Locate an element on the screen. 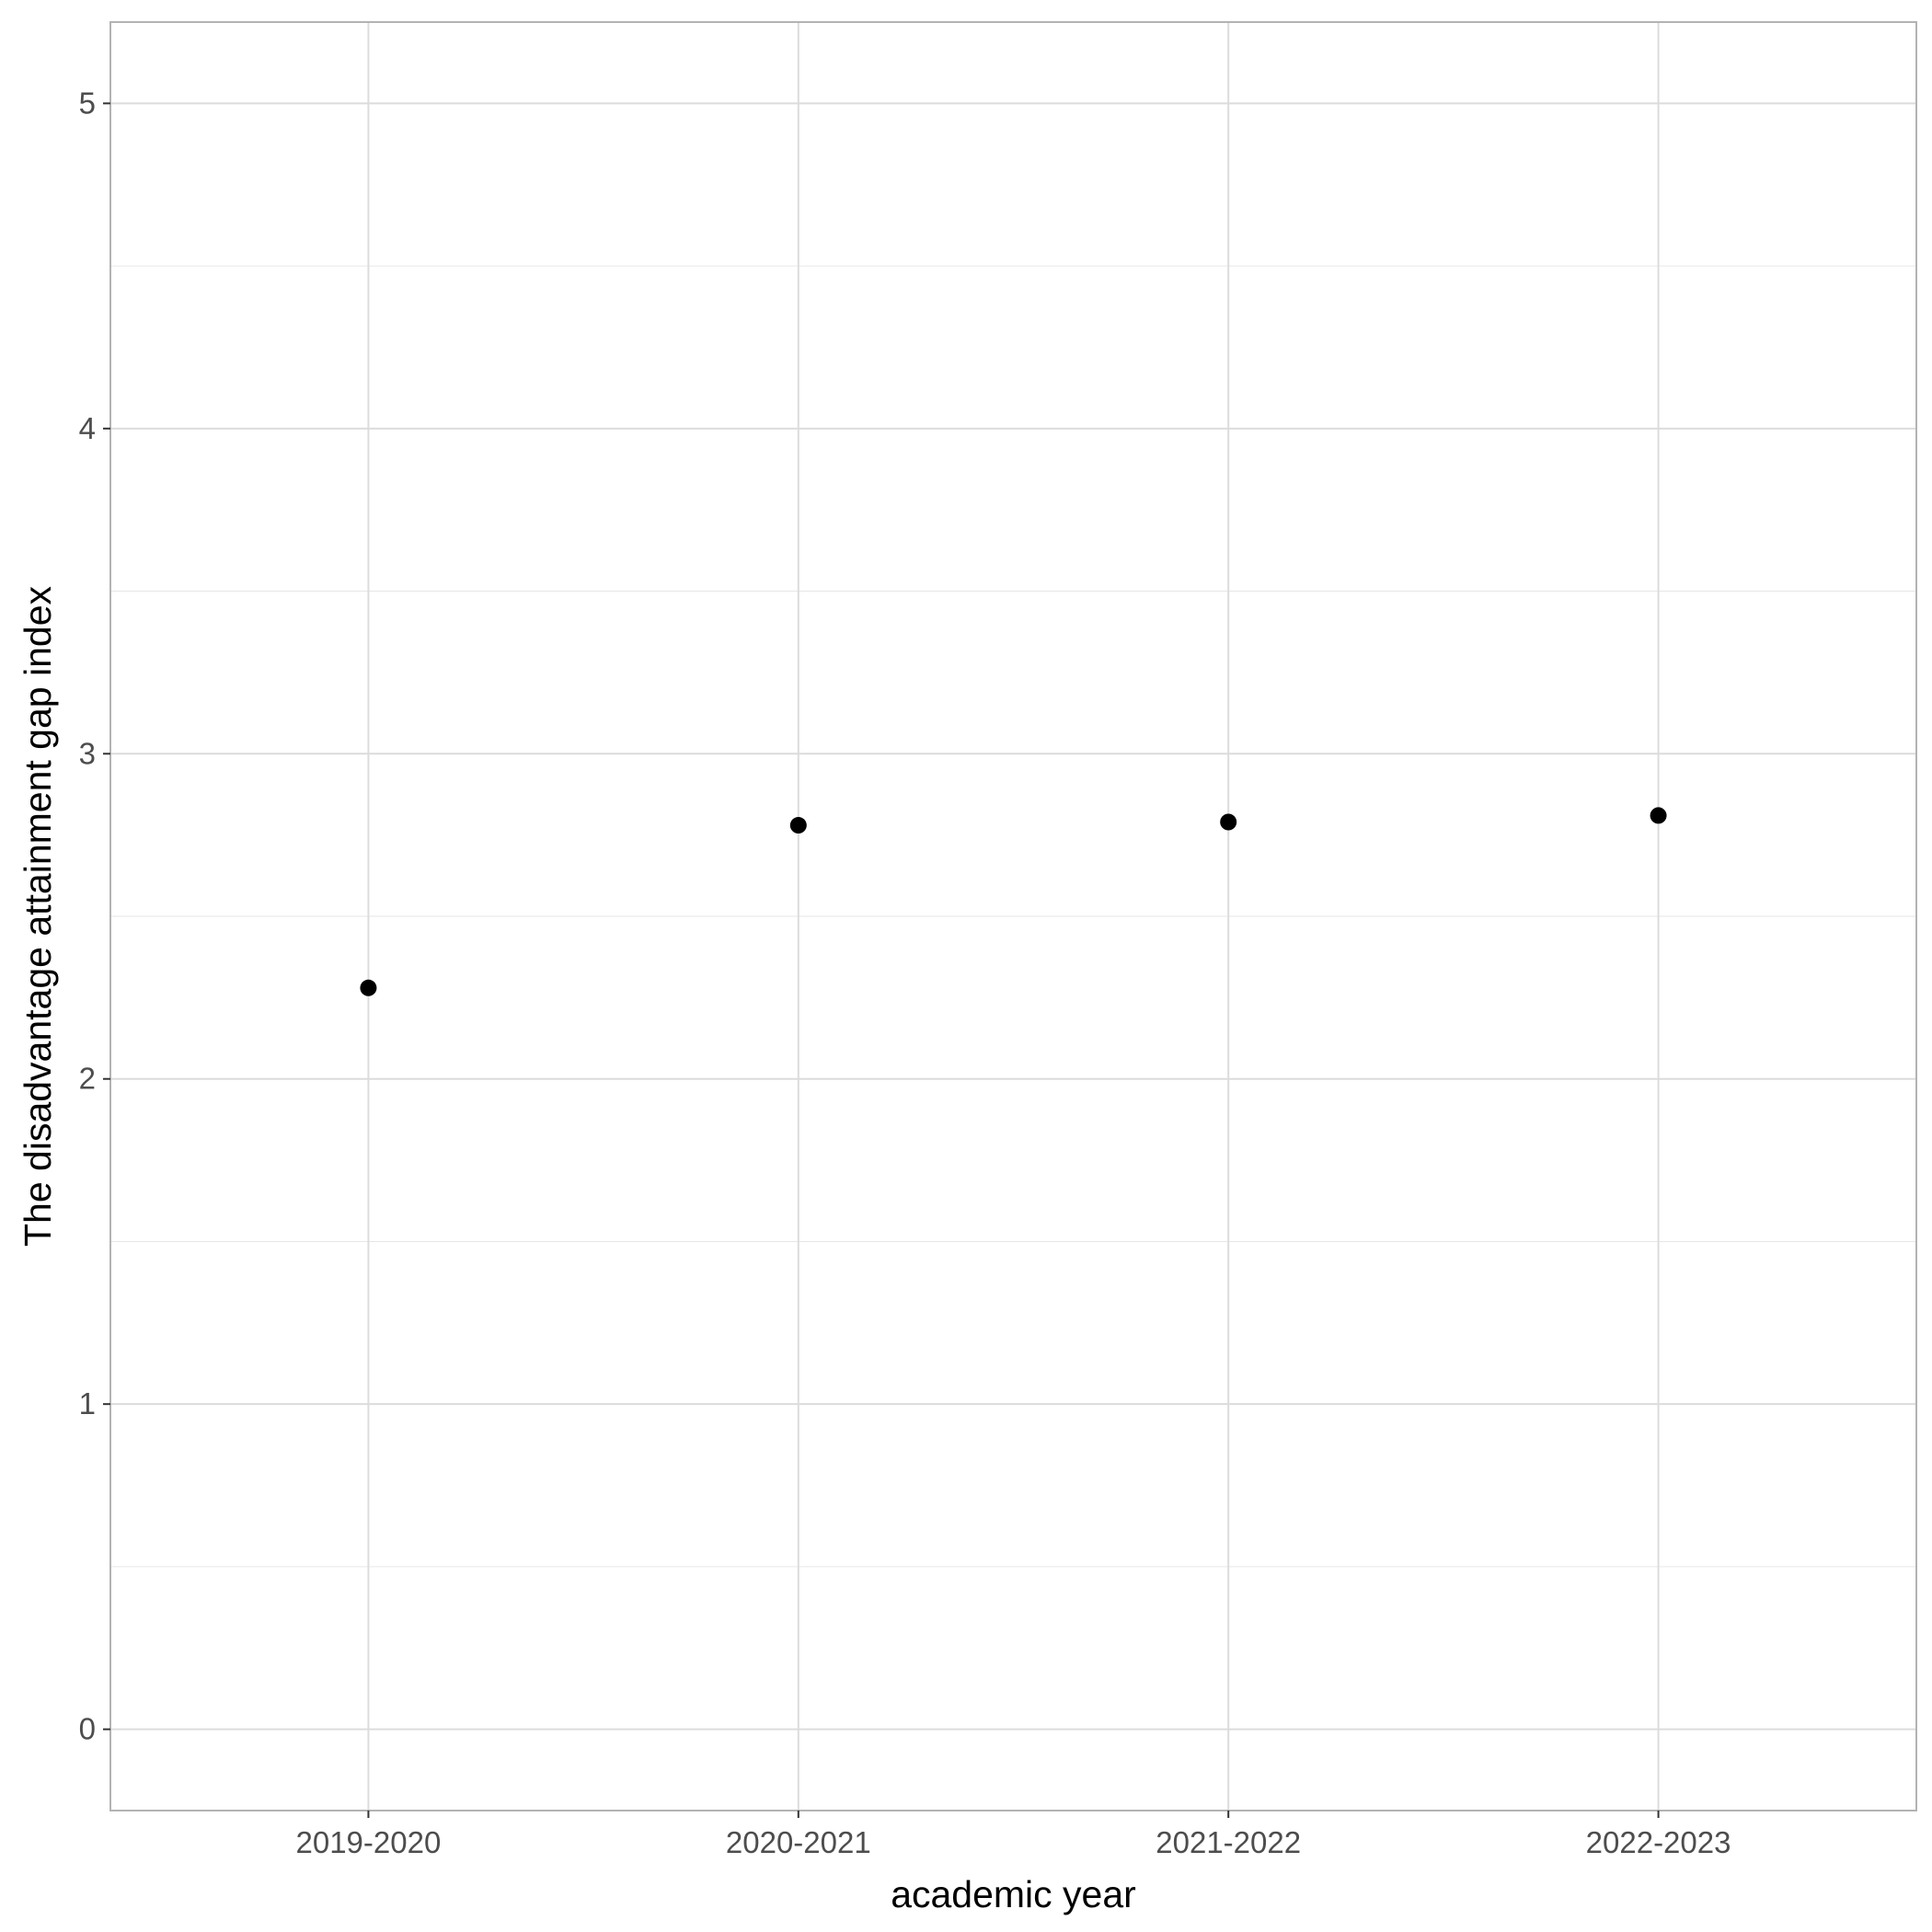 The height and width of the screenshot is (1932, 1932). x-tick-label: 2022-2023 is located at coordinates (1658, 1842).